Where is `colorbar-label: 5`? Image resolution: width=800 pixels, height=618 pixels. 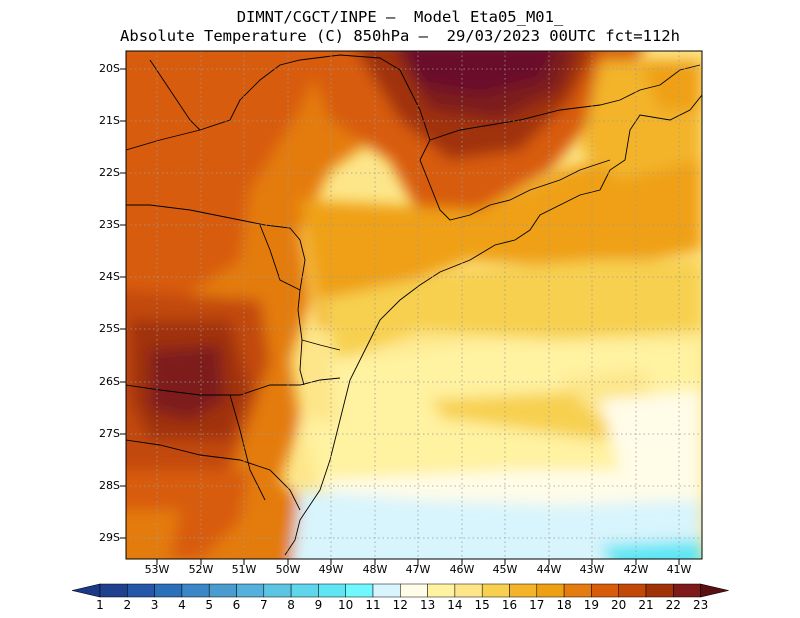 colorbar-label: 5 is located at coordinates (209, 605).